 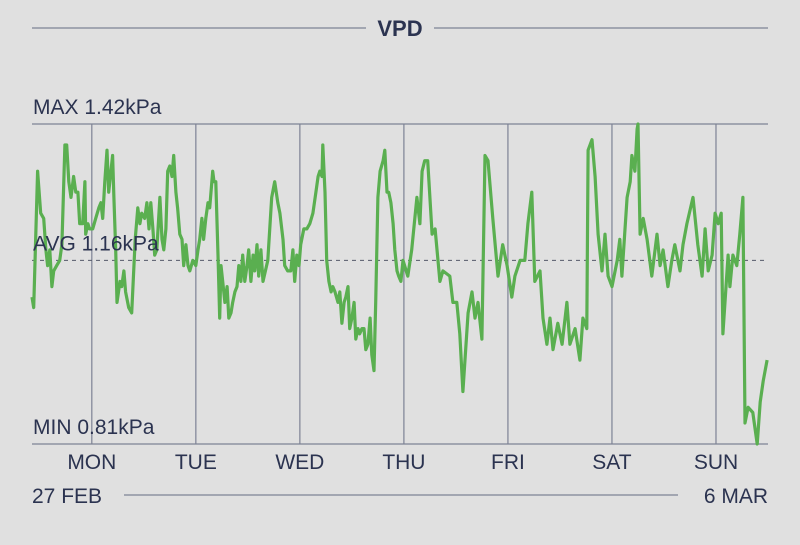 I want to click on start-date: 27 FEB, so click(x=67, y=496).